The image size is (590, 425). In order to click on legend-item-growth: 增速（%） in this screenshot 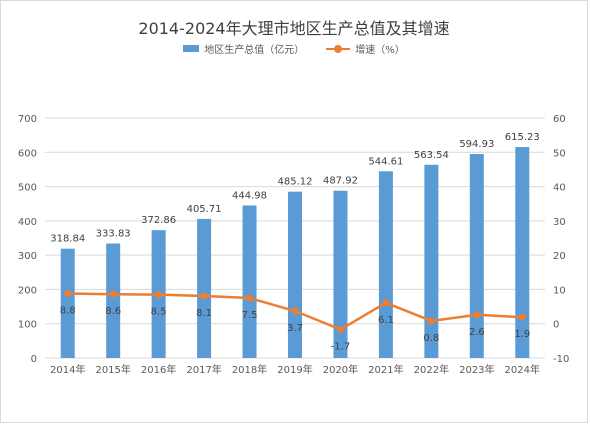, I will do `click(365, 48)`.